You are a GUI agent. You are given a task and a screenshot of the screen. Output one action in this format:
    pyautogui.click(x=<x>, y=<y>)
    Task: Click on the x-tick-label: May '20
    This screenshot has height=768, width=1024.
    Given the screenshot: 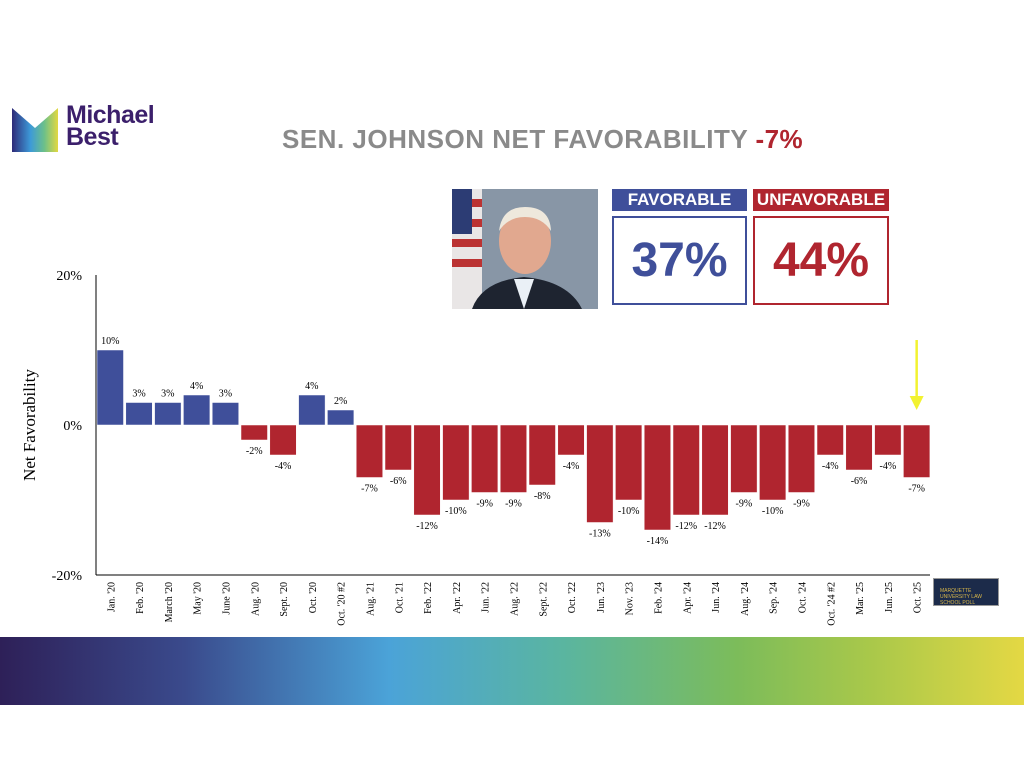 What is the action you would take?
    pyautogui.click(x=198, y=598)
    